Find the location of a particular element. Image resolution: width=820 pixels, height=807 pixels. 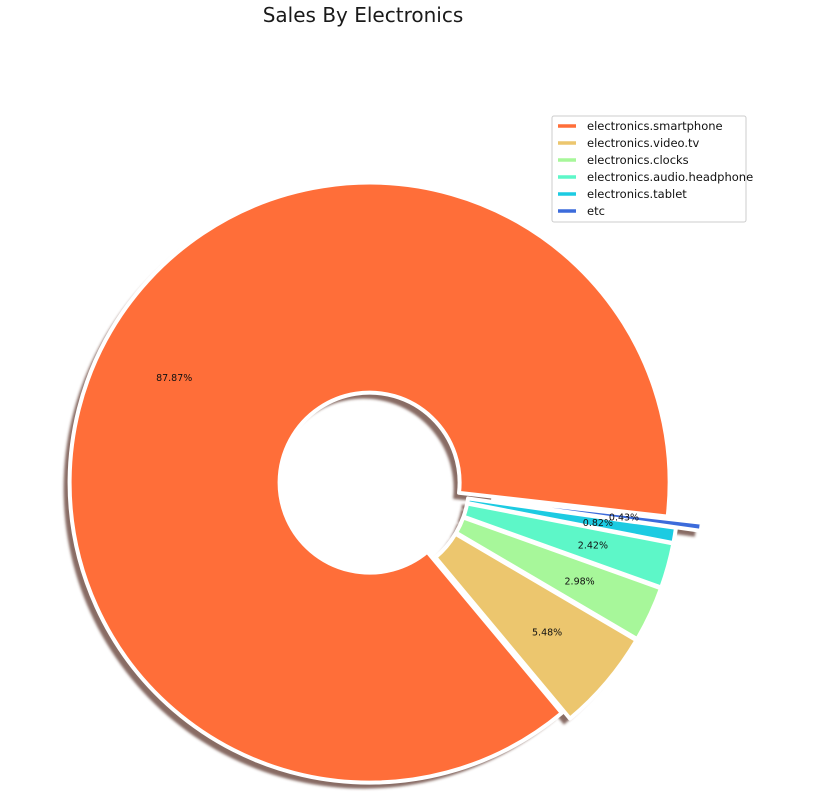

slice-label-electronics-smartphone: 87.87% is located at coordinates (174, 378).